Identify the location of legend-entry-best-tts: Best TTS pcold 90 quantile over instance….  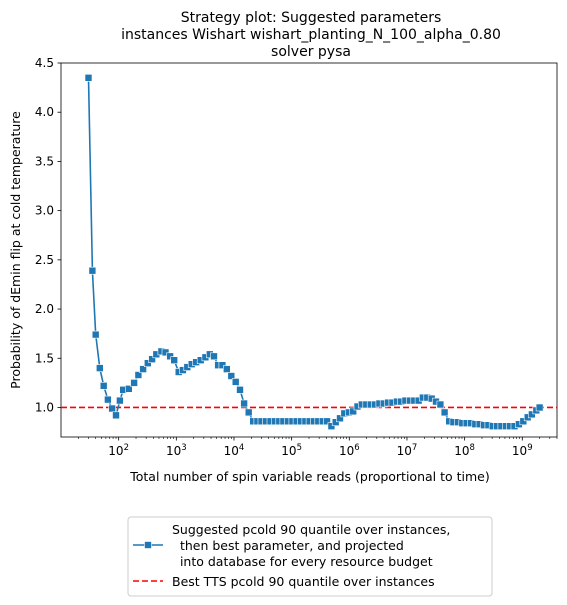
(284, 581).